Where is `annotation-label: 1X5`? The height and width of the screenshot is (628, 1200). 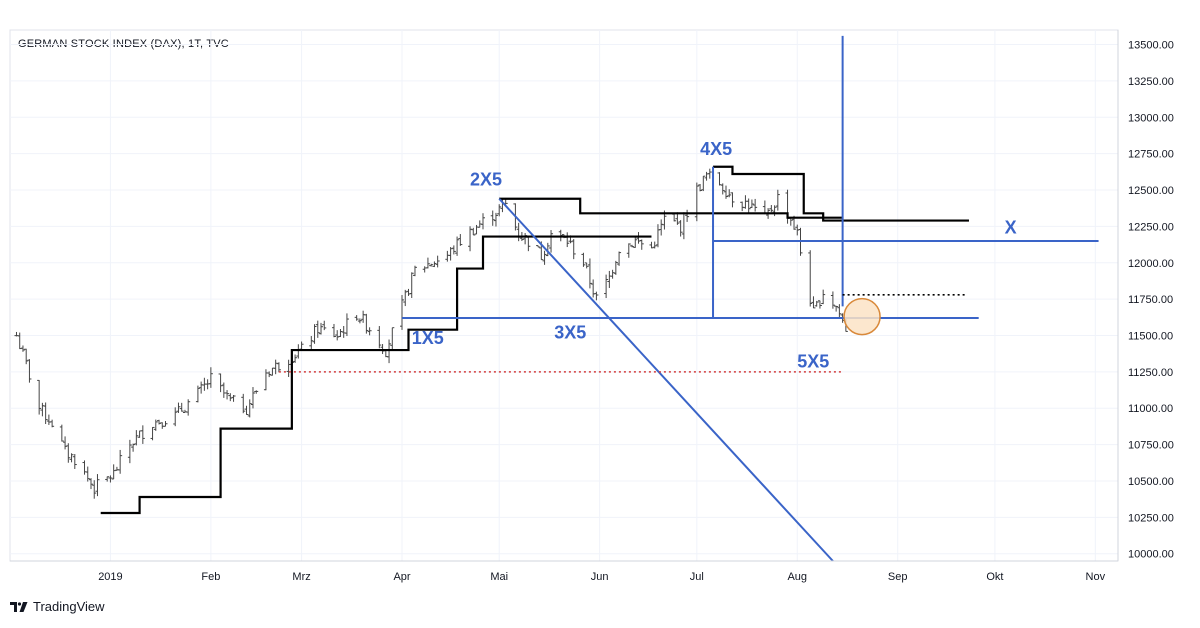 annotation-label: 1X5 is located at coordinates (428, 338).